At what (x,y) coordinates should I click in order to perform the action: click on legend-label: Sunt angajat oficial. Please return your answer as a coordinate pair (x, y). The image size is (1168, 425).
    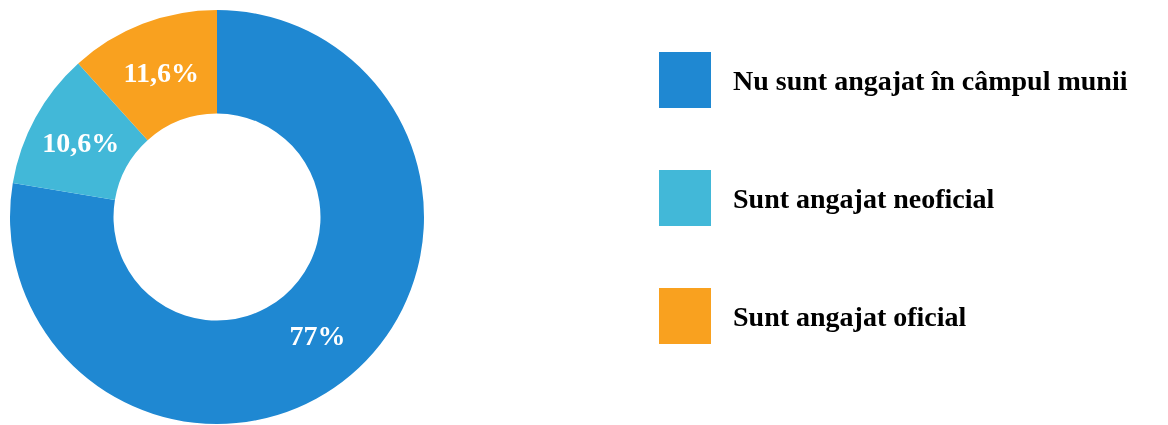
    Looking at the image, I should click on (850, 316).